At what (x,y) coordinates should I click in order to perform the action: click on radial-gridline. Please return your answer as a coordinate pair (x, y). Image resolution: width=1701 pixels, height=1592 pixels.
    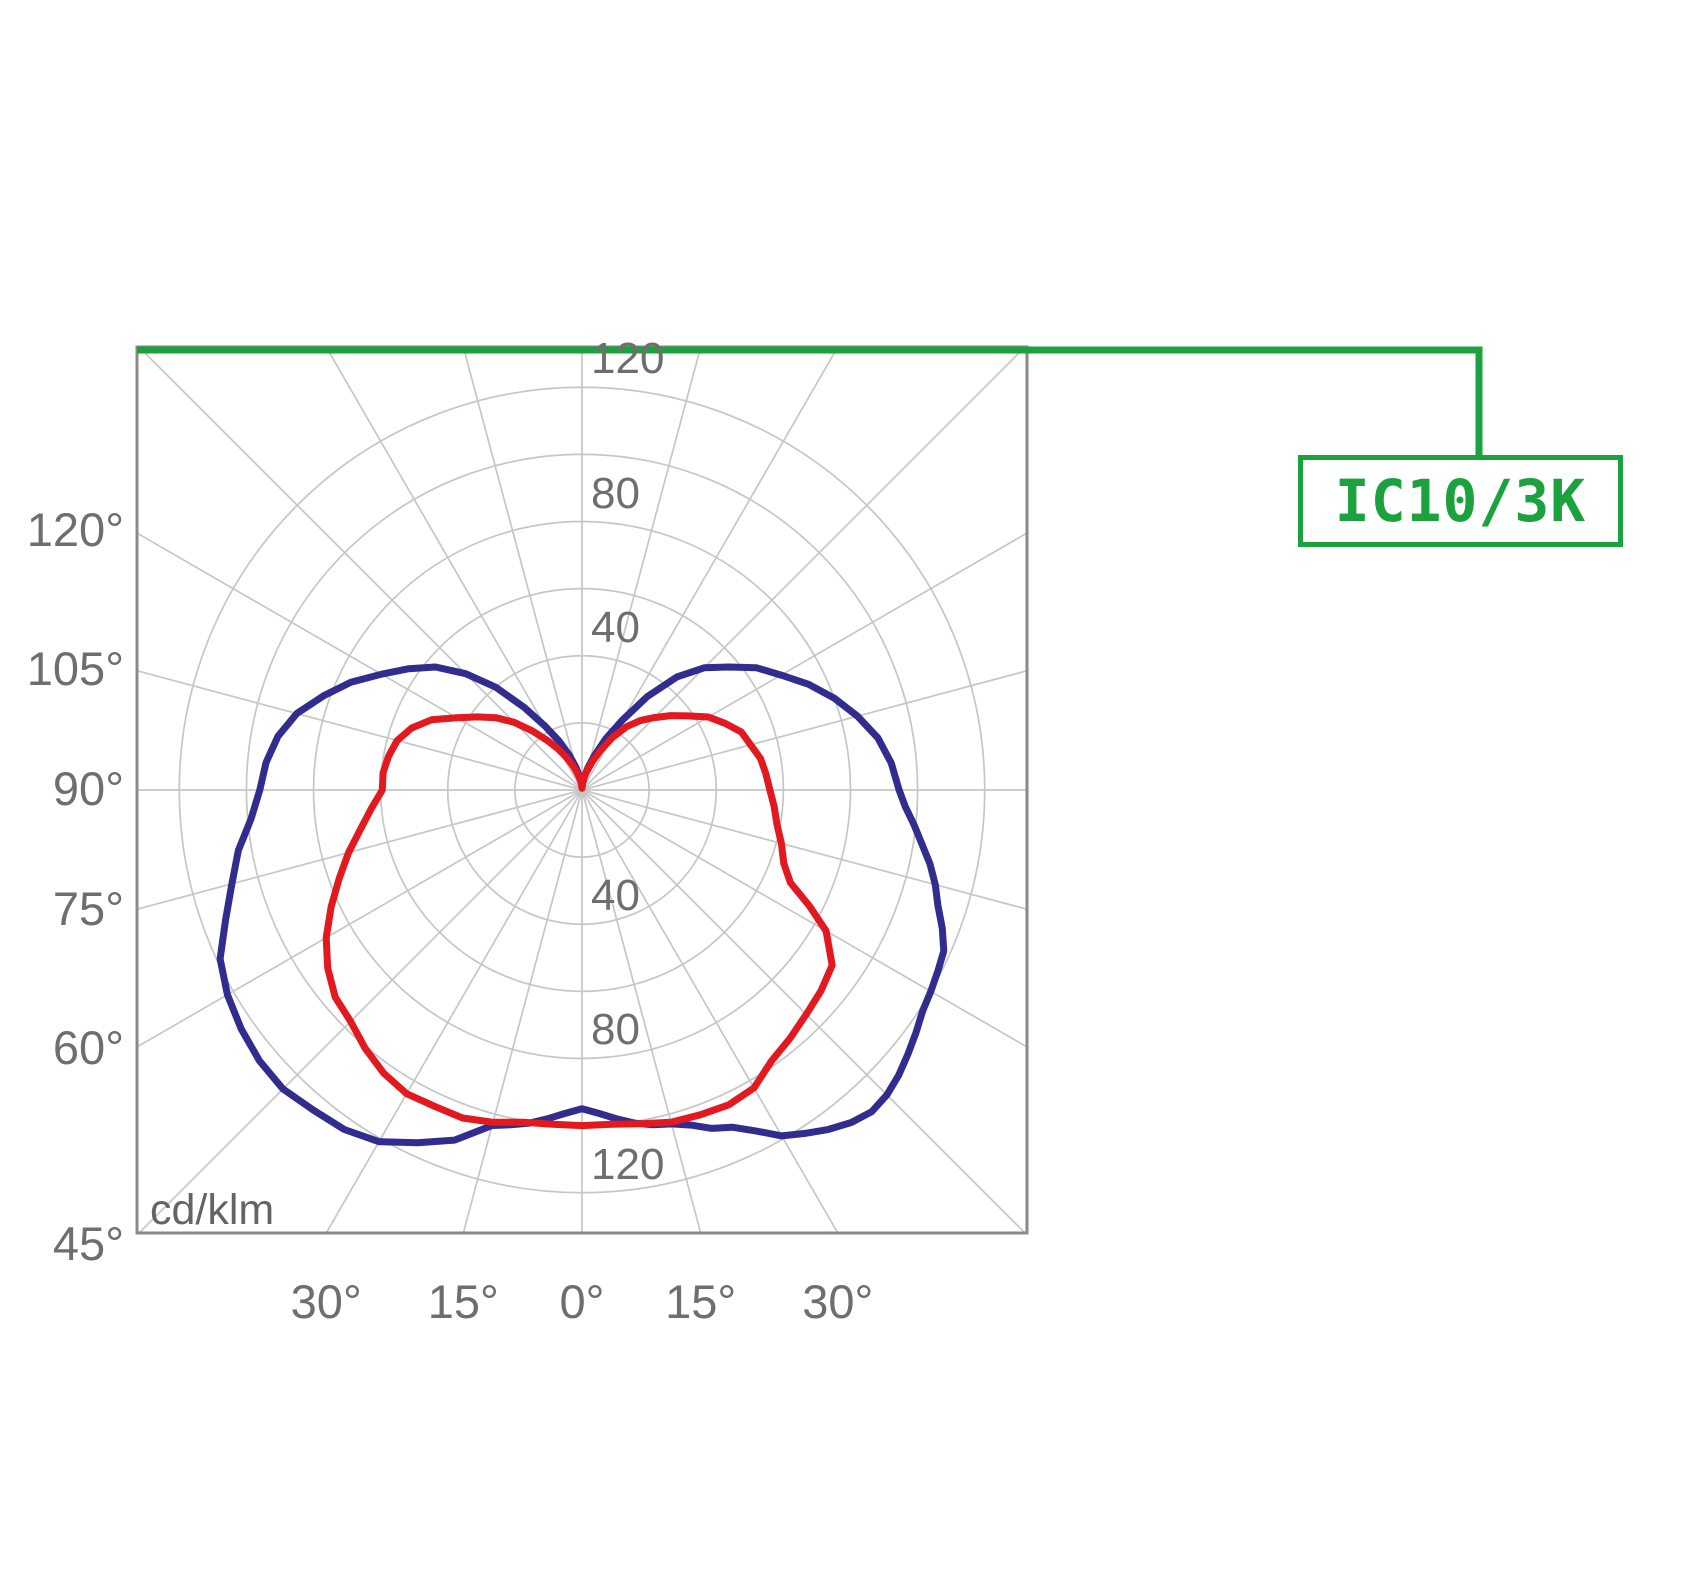
    Looking at the image, I should click on (582, 790).